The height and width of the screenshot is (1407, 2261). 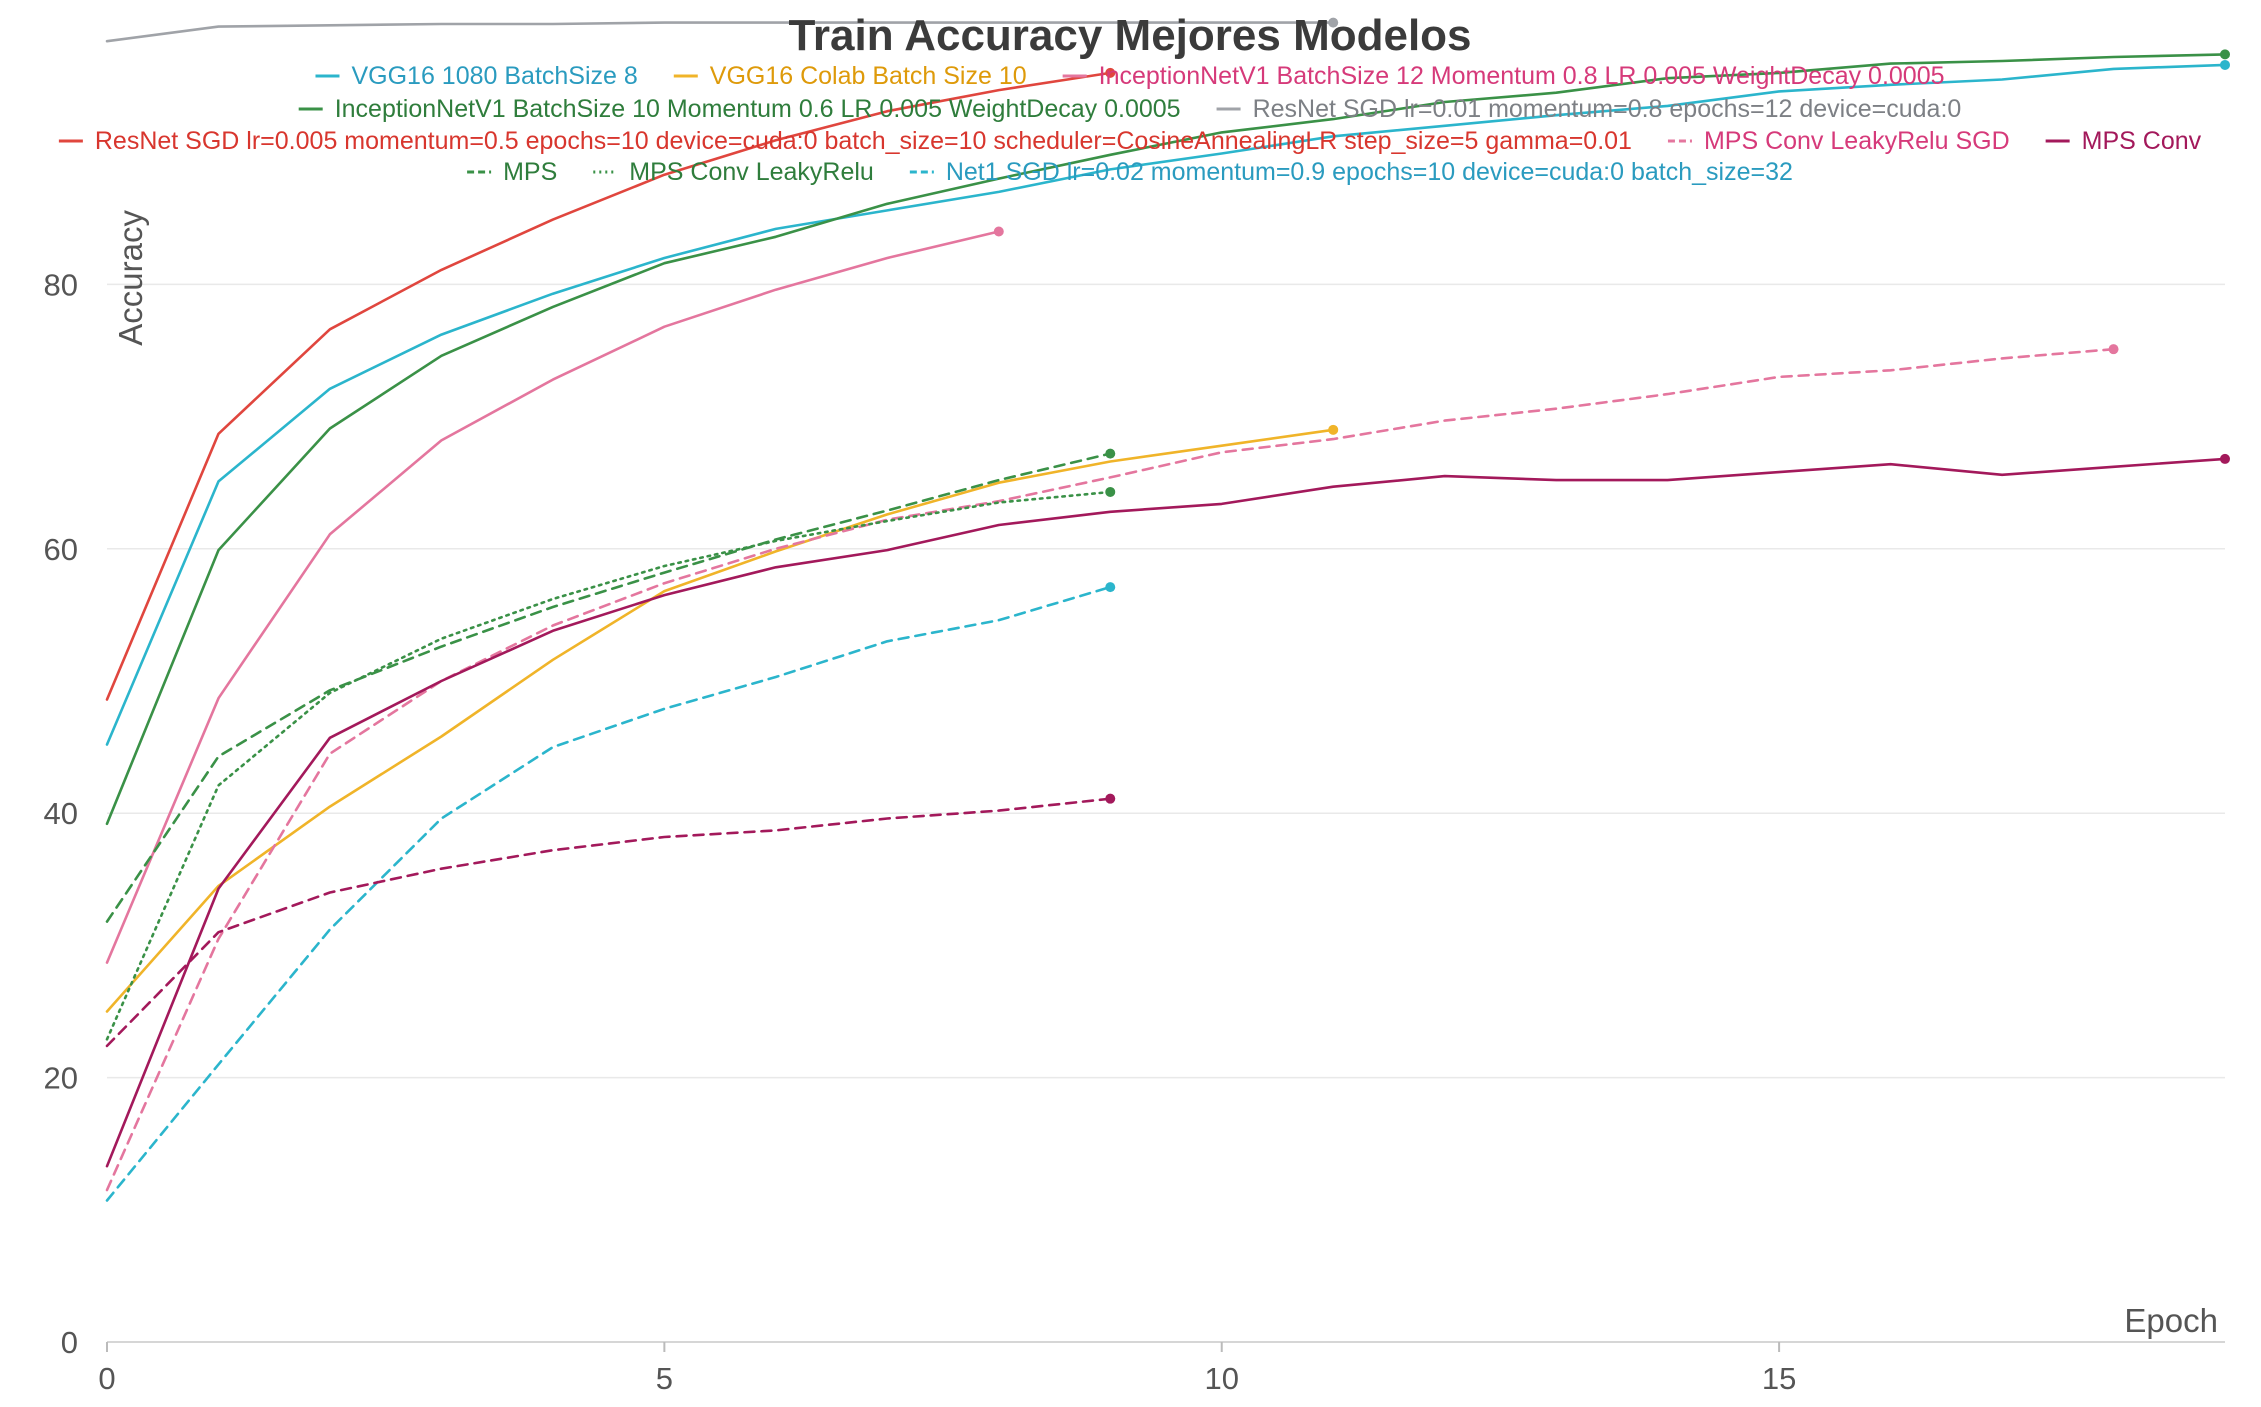 What do you see at coordinates (530, 172) in the screenshot?
I see `legend-label: MPS` at bounding box center [530, 172].